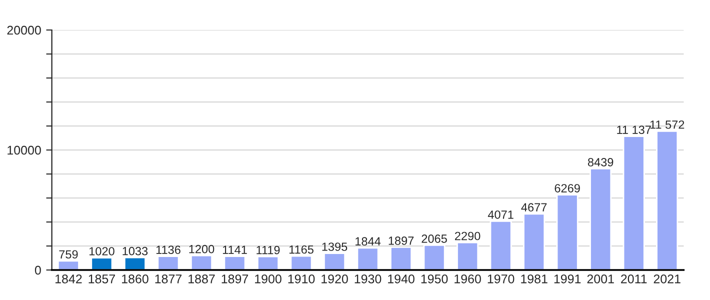  Describe the element at coordinates (24, 150) in the screenshot. I see `y-tick-label: 10000` at that location.